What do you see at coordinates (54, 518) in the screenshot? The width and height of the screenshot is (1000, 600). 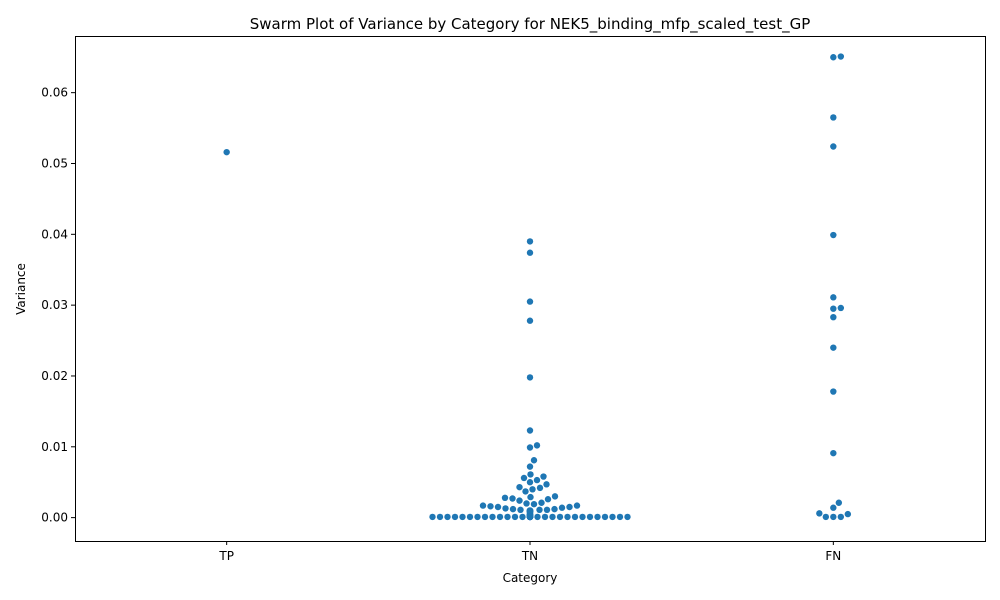 I see `y-tick-label: 0.00` at bounding box center [54, 518].